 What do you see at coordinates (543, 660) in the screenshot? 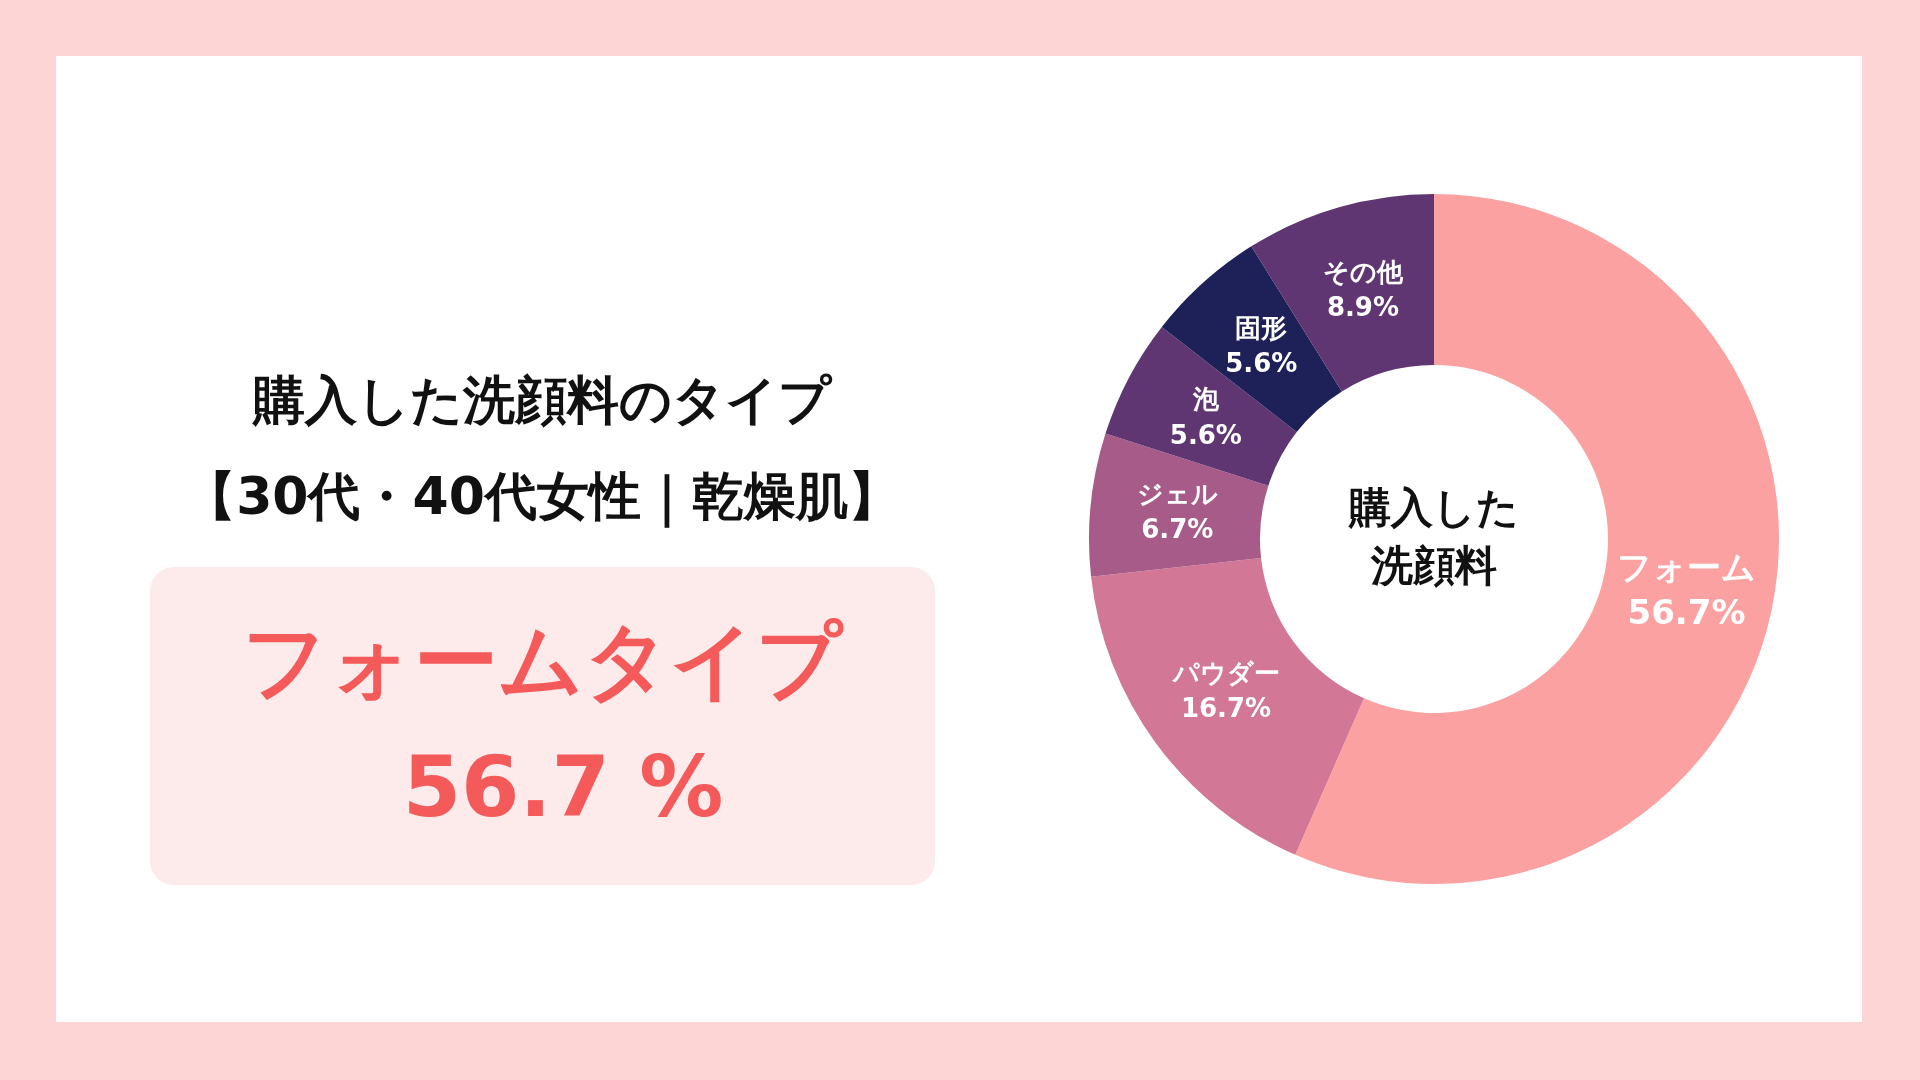
I see `text: フォームタイプ` at bounding box center [543, 660].